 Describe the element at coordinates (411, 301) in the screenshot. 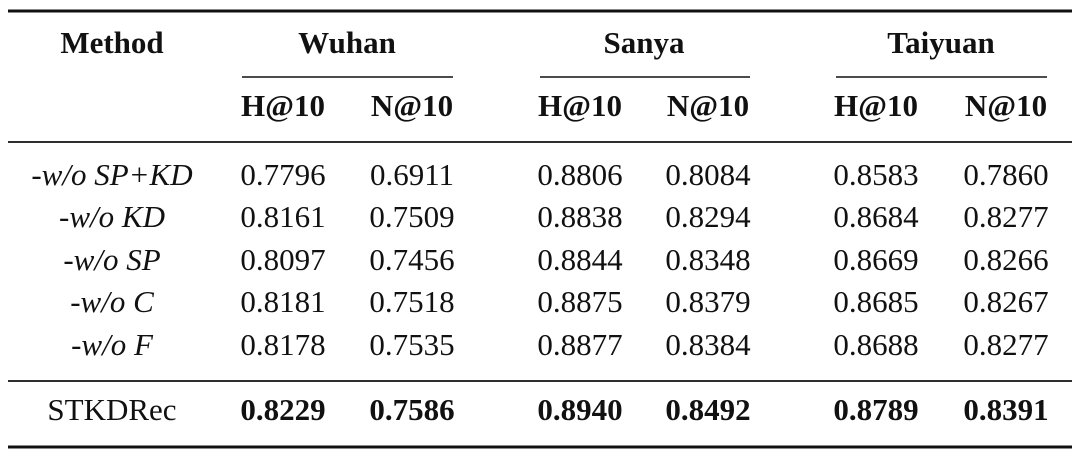

I see `cell-value: 0.7518` at that location.